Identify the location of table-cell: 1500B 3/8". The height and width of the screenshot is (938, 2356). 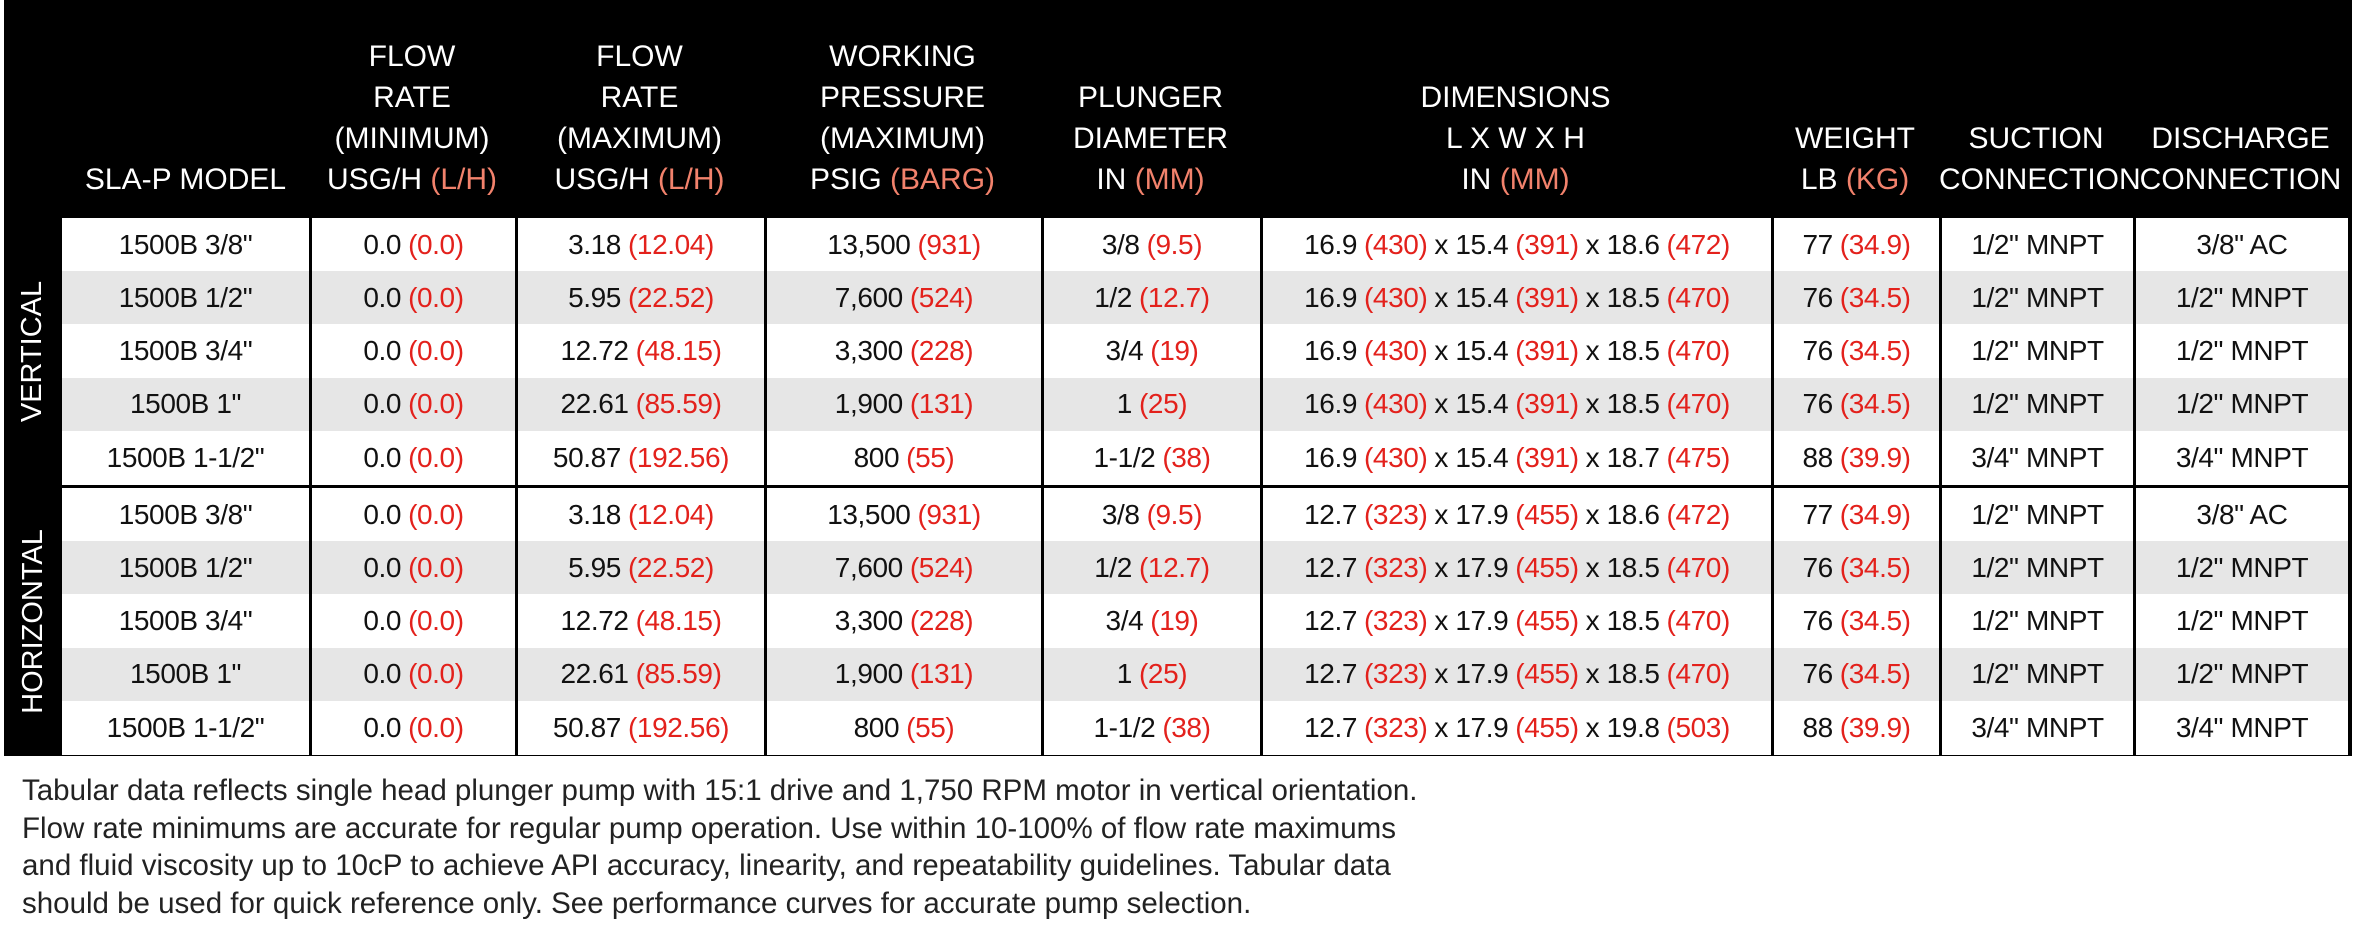
(185, 515).